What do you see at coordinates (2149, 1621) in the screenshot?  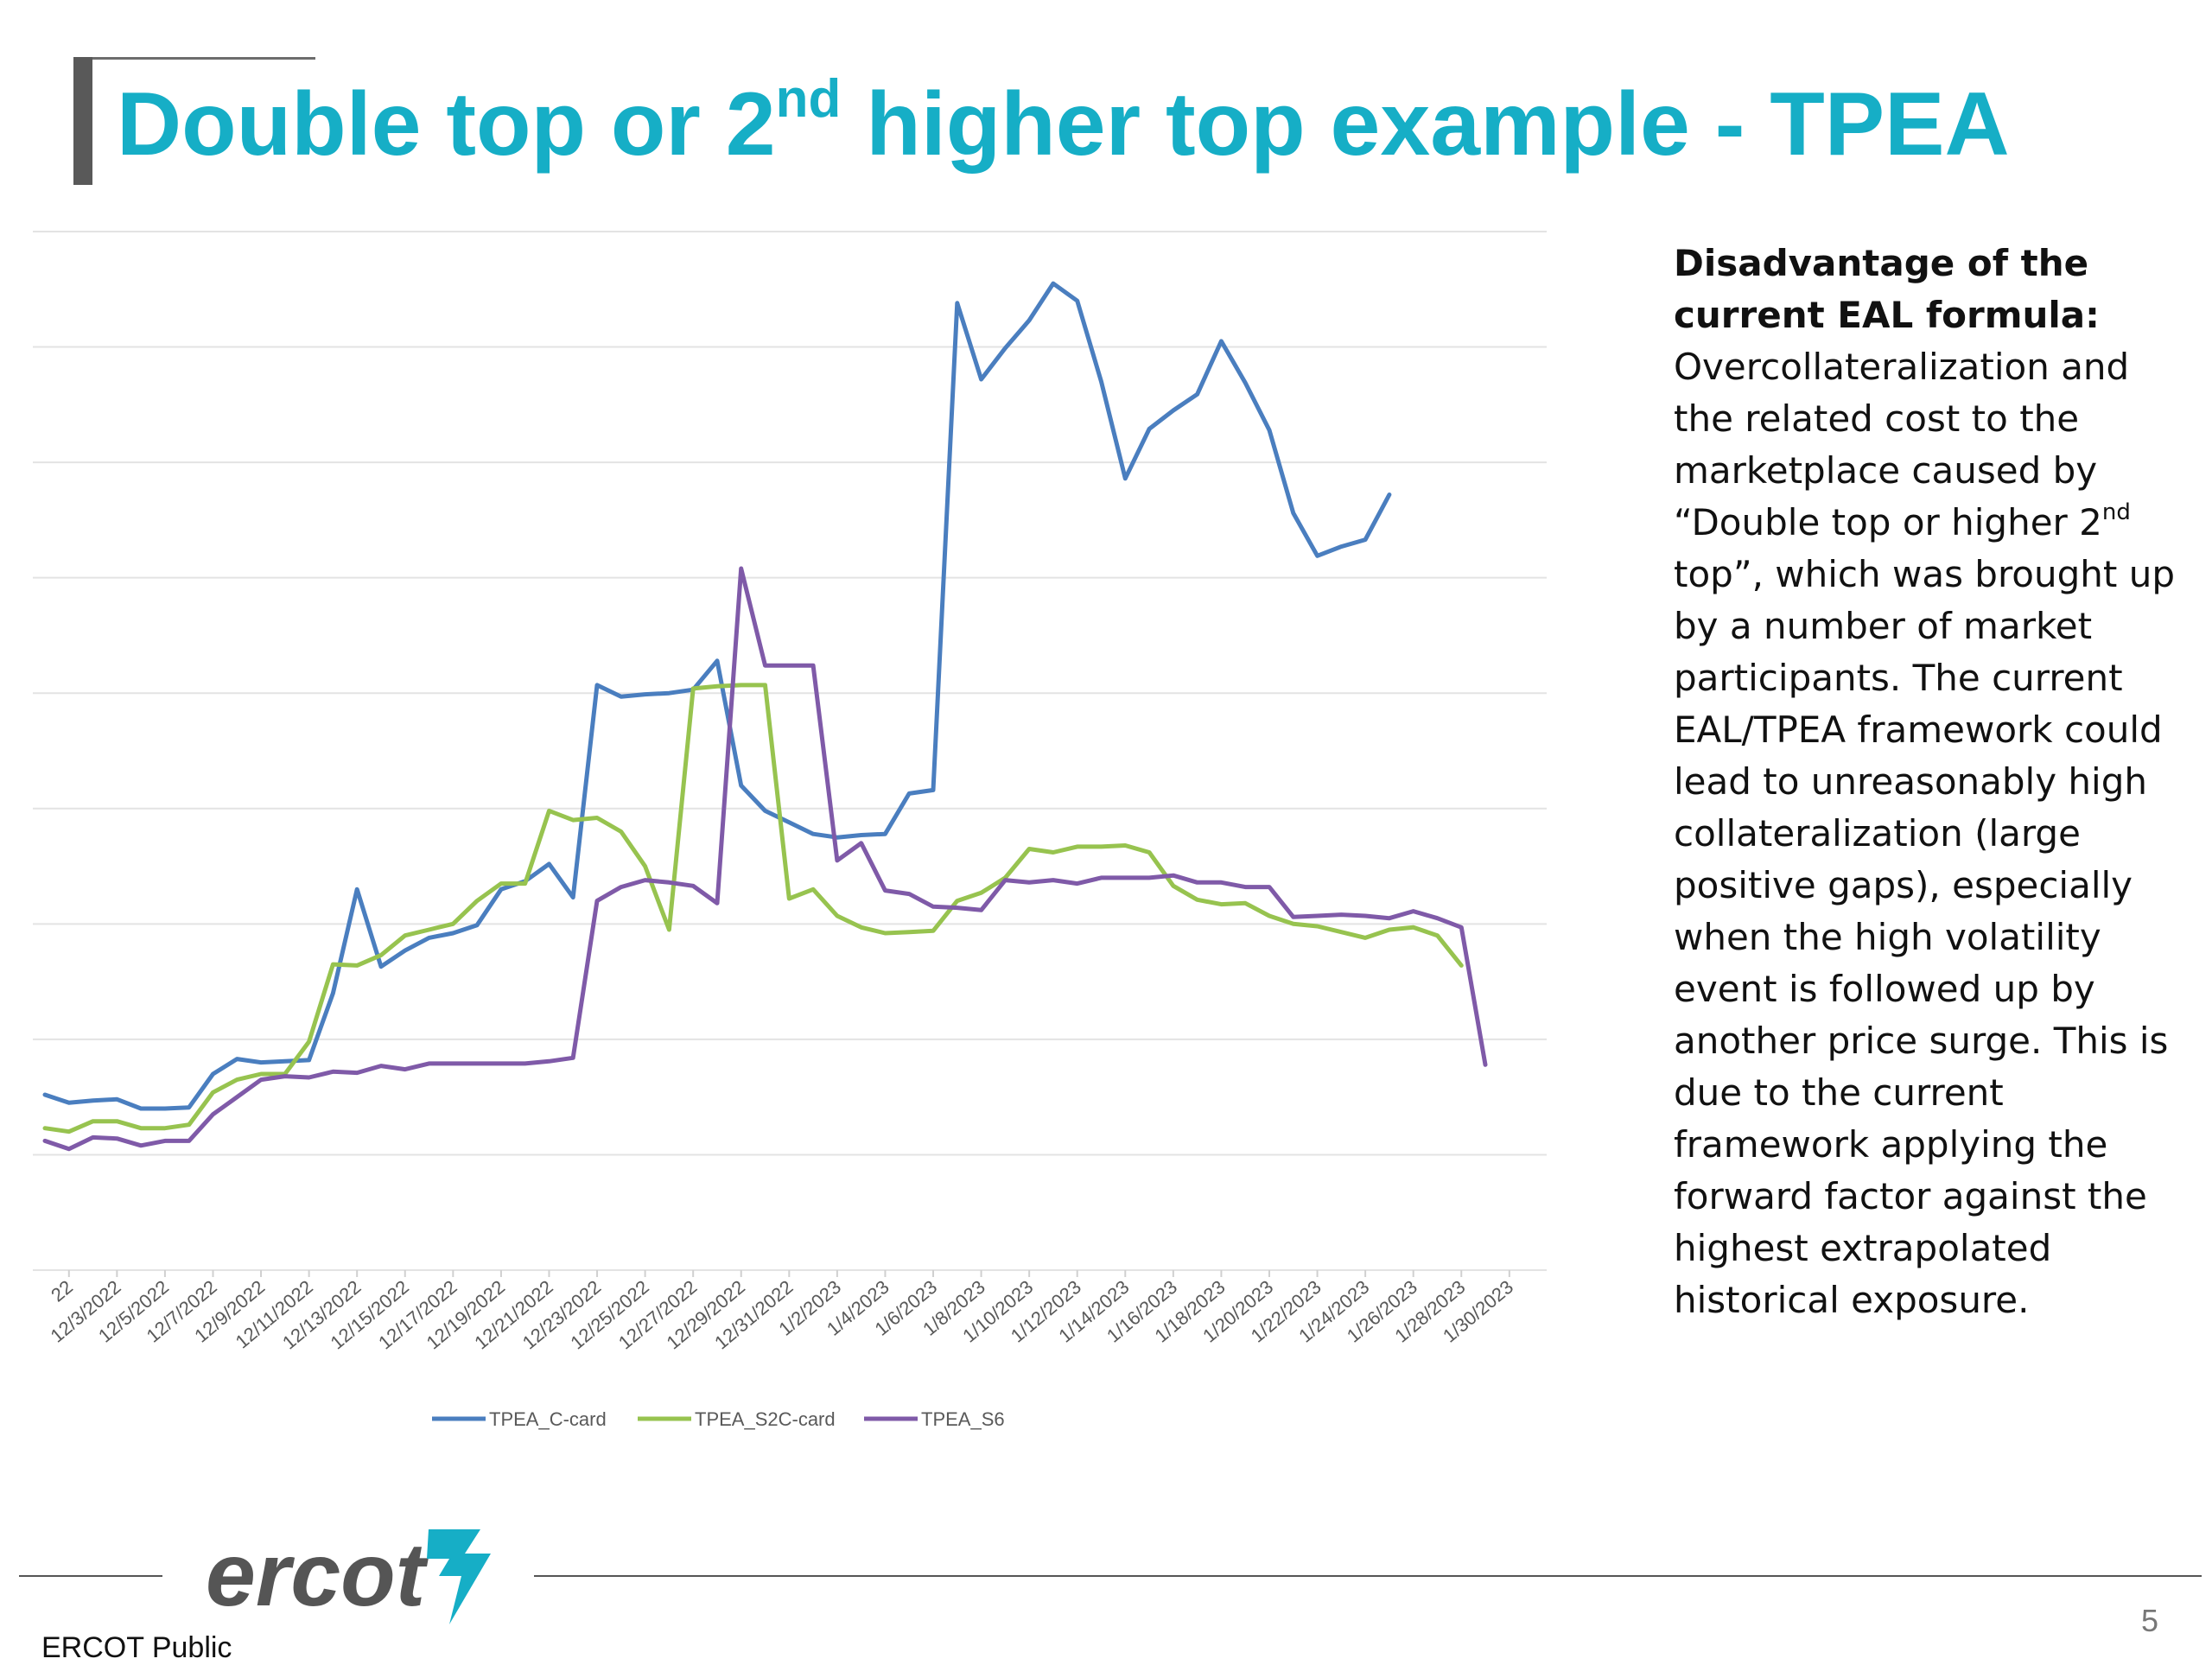 I see `page-number: 5` at bounding box center [2149, 1621].